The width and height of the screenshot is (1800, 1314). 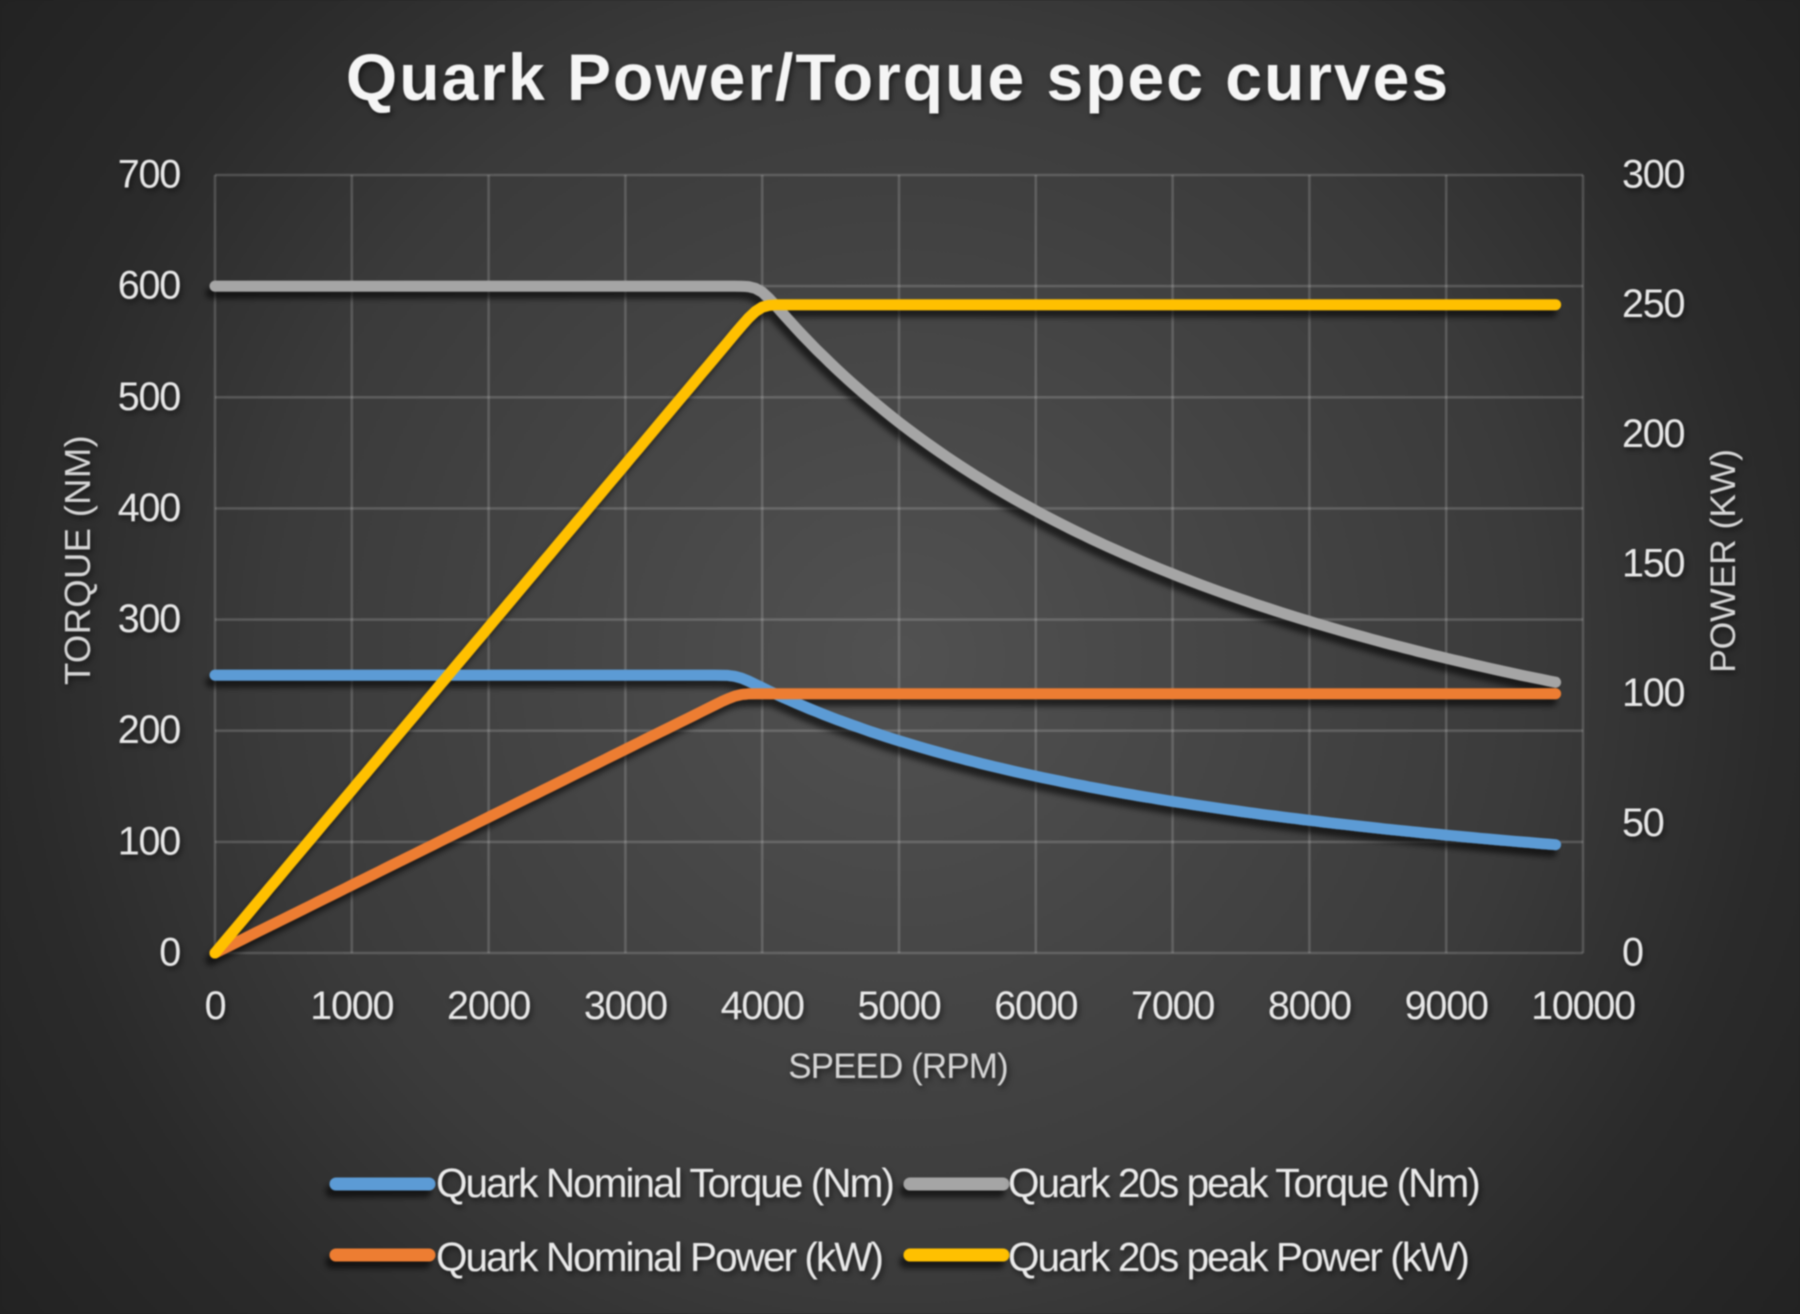 What do you see at coordinates (1238, 1257) in the screenshot?
I see `svg-text: Quark 20s peak Power (kW)` at bounding box center [1238, 1257].